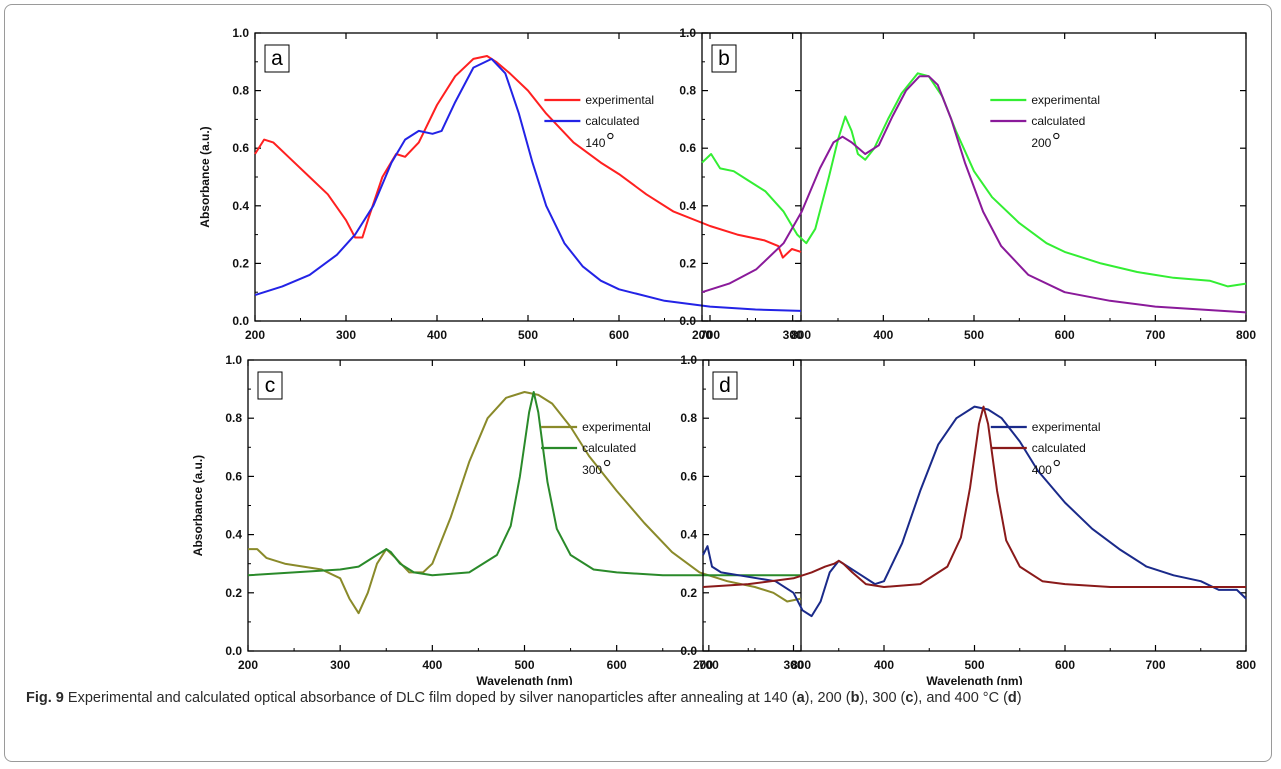  Describe the element at coordinates (882, 698) in the screenshot. I see `caption-text-c: ), 300 (` at that location.